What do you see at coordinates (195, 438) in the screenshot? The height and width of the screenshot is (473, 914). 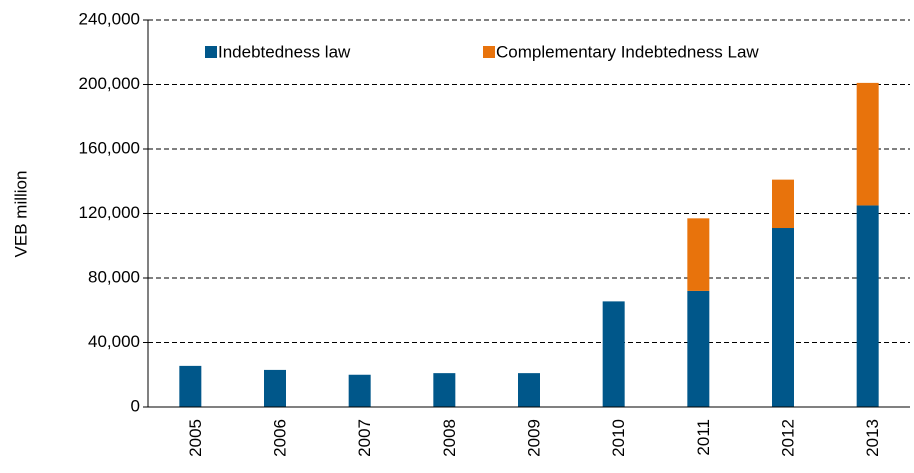 I see `x-tick-label: 2005` at bounding box center [195, 438].